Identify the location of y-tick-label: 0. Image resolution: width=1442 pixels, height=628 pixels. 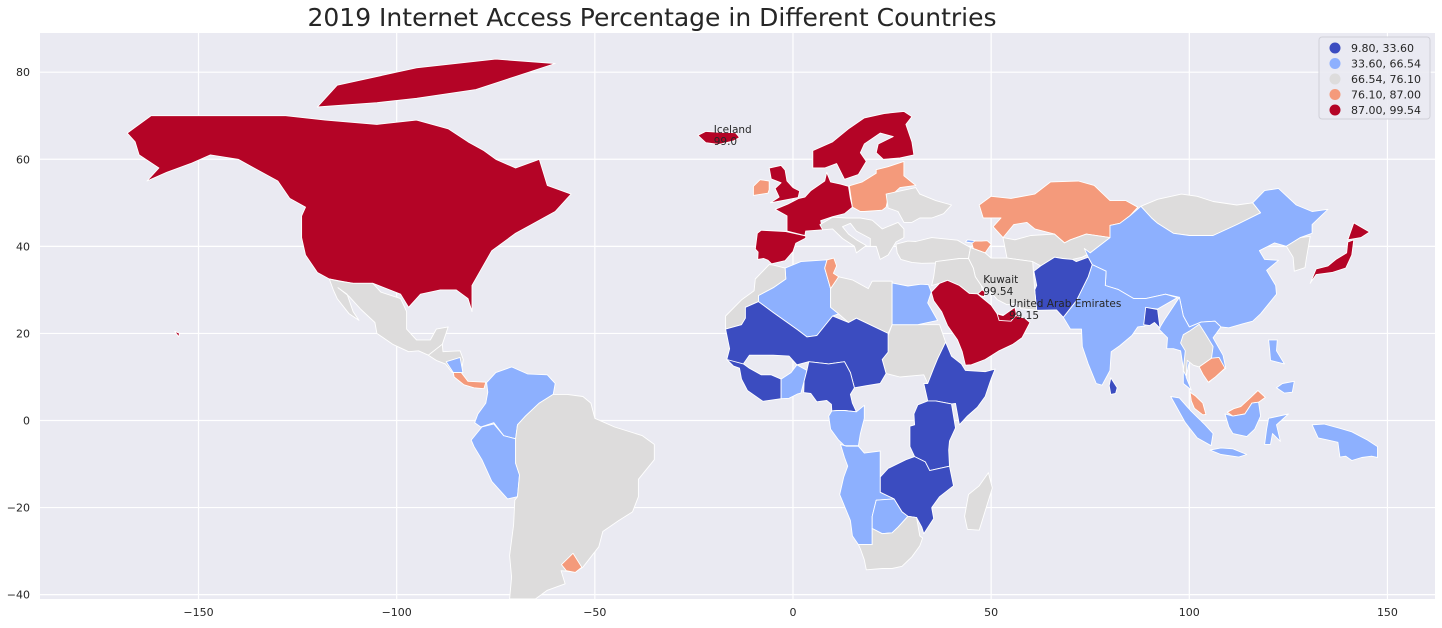
(26, 420).